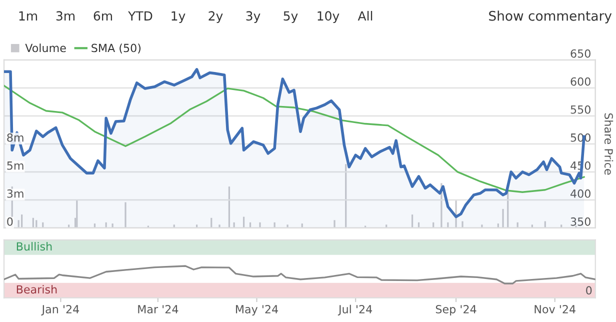 Image resolution: width=616 pixels, height=322 pixels. What do you see at coordinates (215, 17) in the screenshot?
I see `text: 2y` at bounding box center [215, 17].